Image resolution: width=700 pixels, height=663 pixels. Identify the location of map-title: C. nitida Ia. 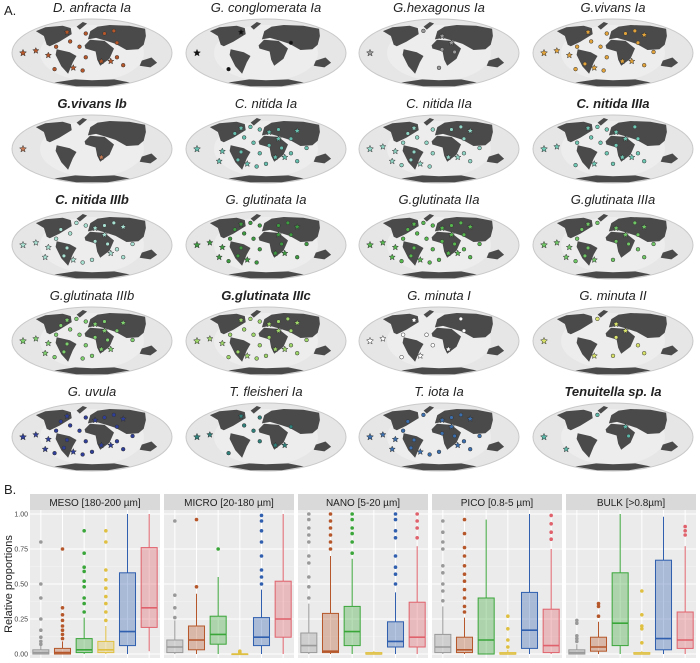
(266, 103).